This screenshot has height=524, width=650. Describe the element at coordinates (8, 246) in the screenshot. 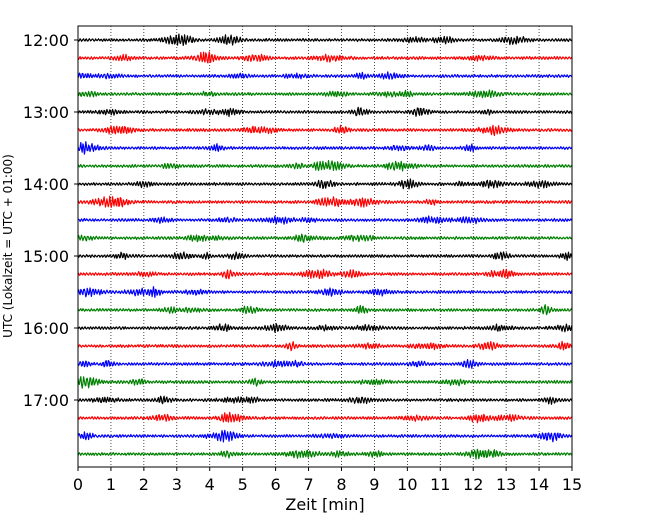

I see `y-axis-label: UTC (Lokalzeit = UTC + 01:00)` at that location.